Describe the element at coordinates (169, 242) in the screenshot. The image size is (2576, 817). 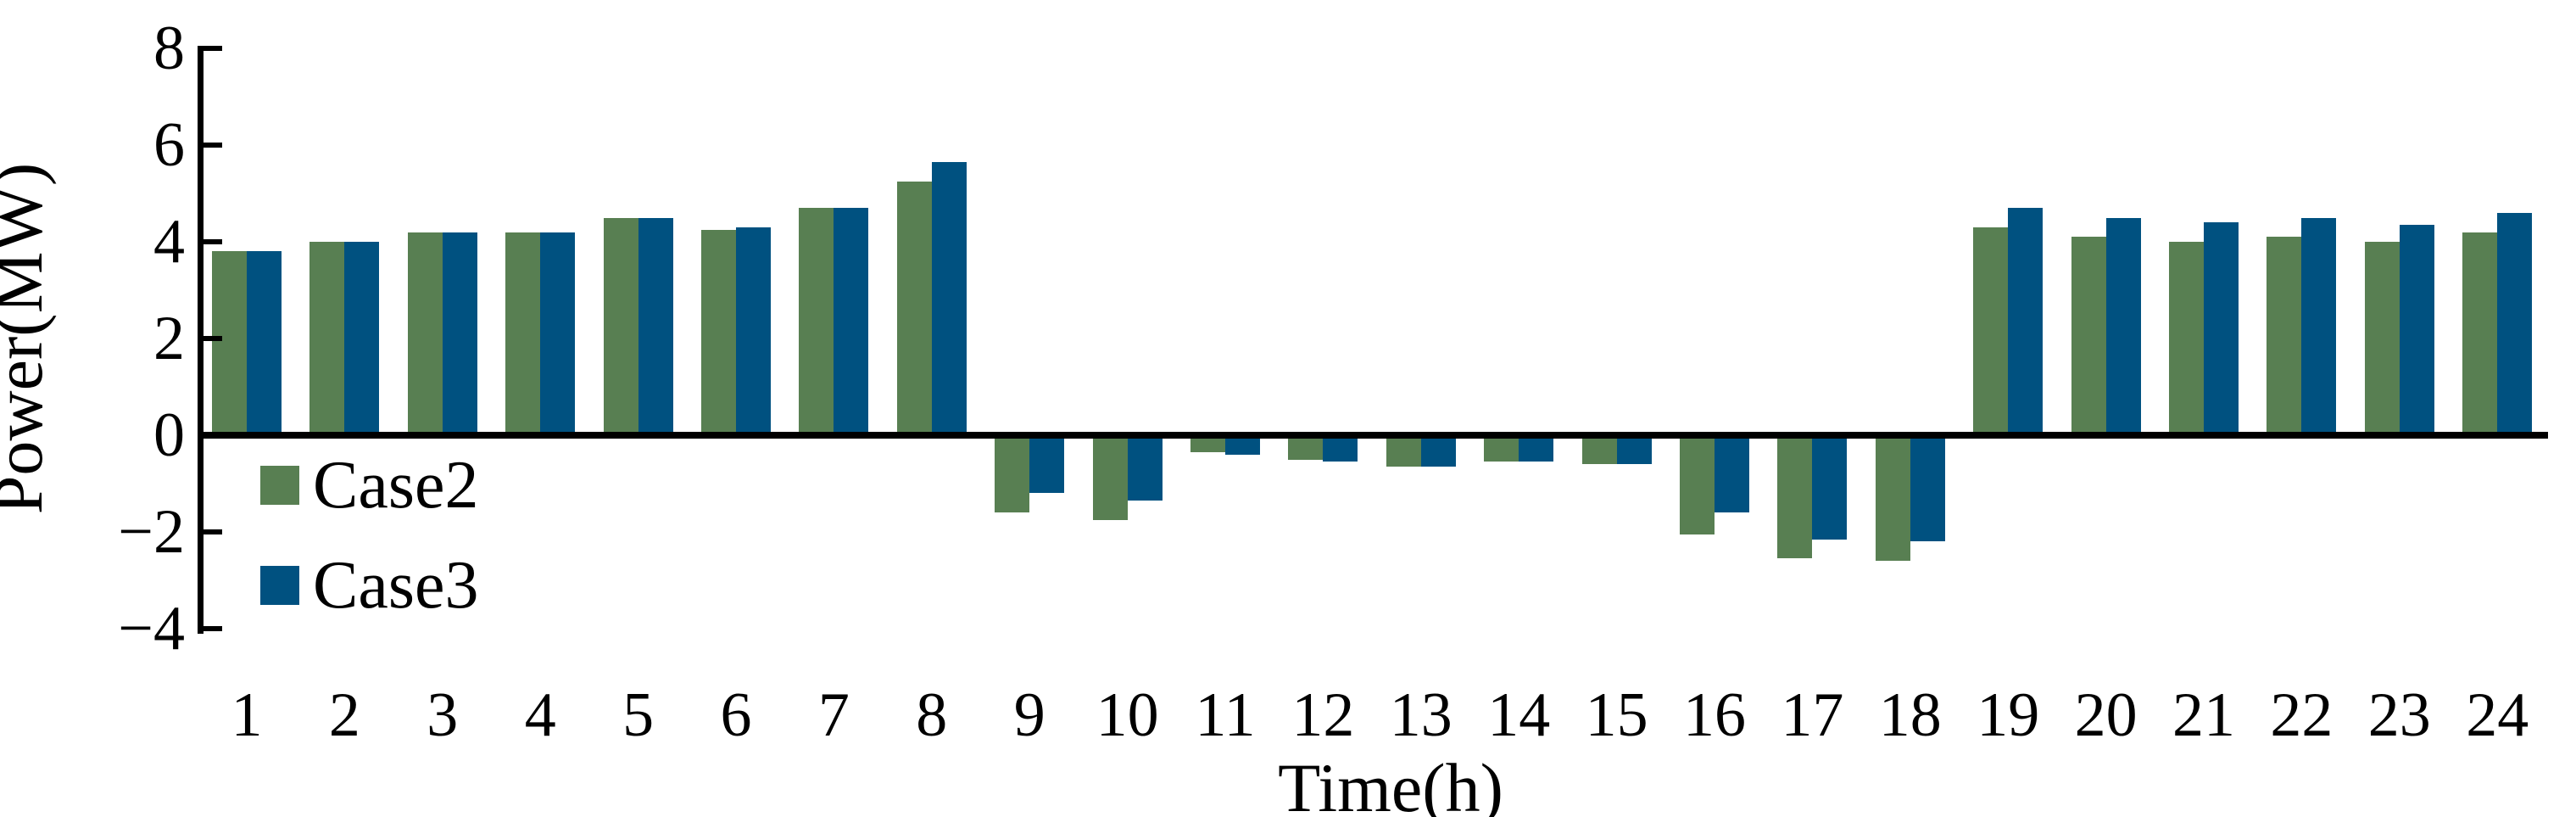
I see `y-tick-label-4: 4` at that location.